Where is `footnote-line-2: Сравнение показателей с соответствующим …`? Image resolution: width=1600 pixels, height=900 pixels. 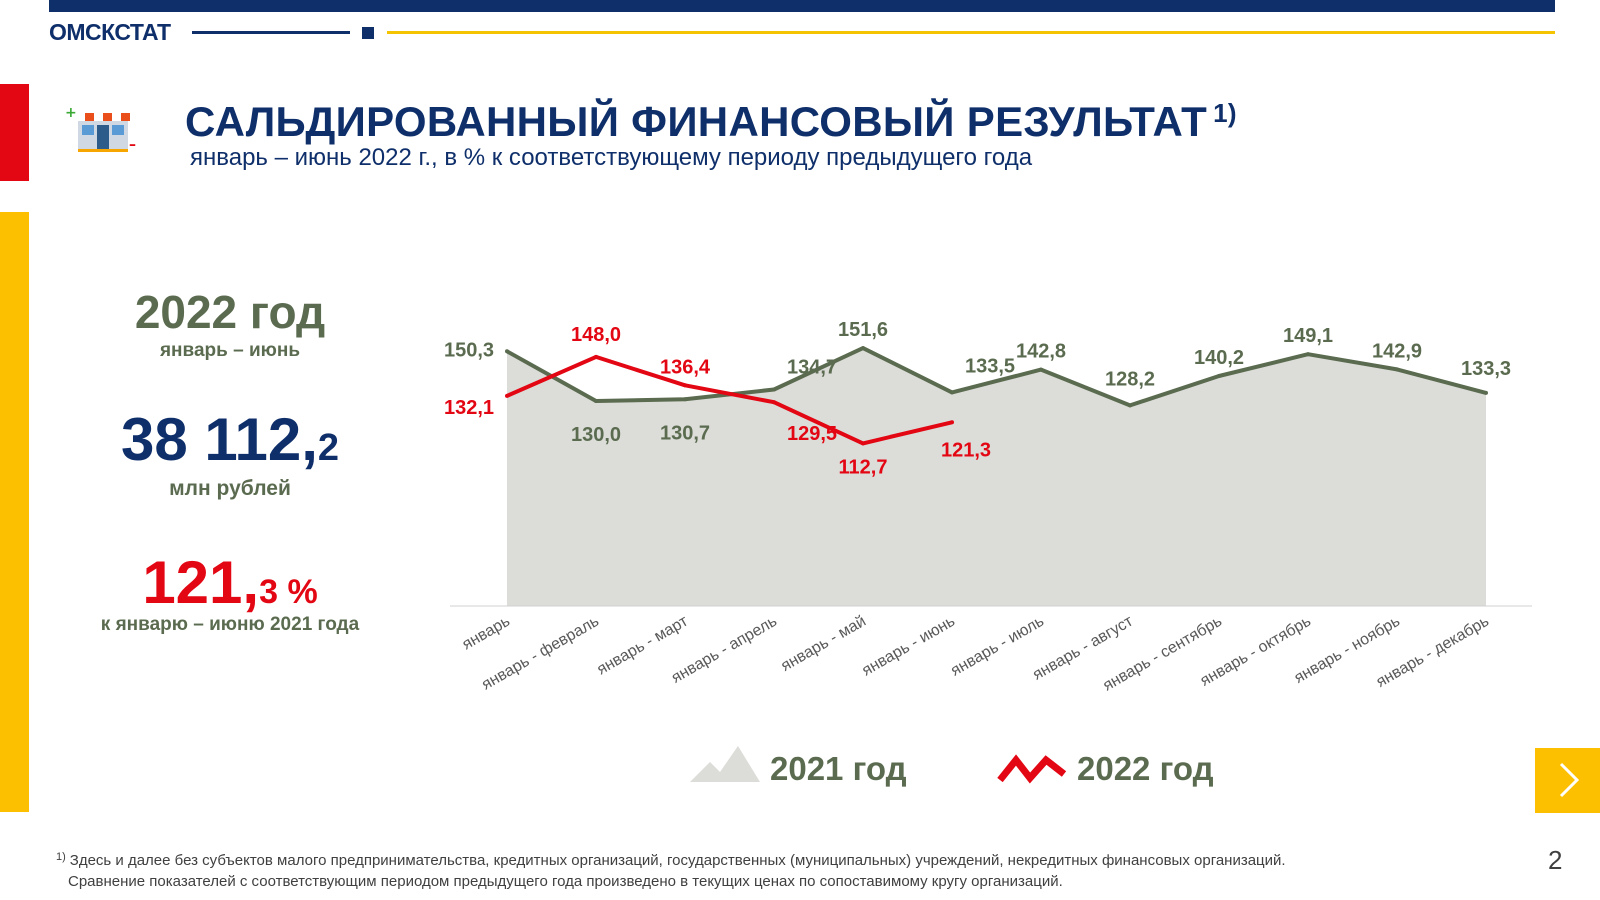
footnote-line-2: Сравнение показателей с соответствующим … is located at coordinates (565, 881).